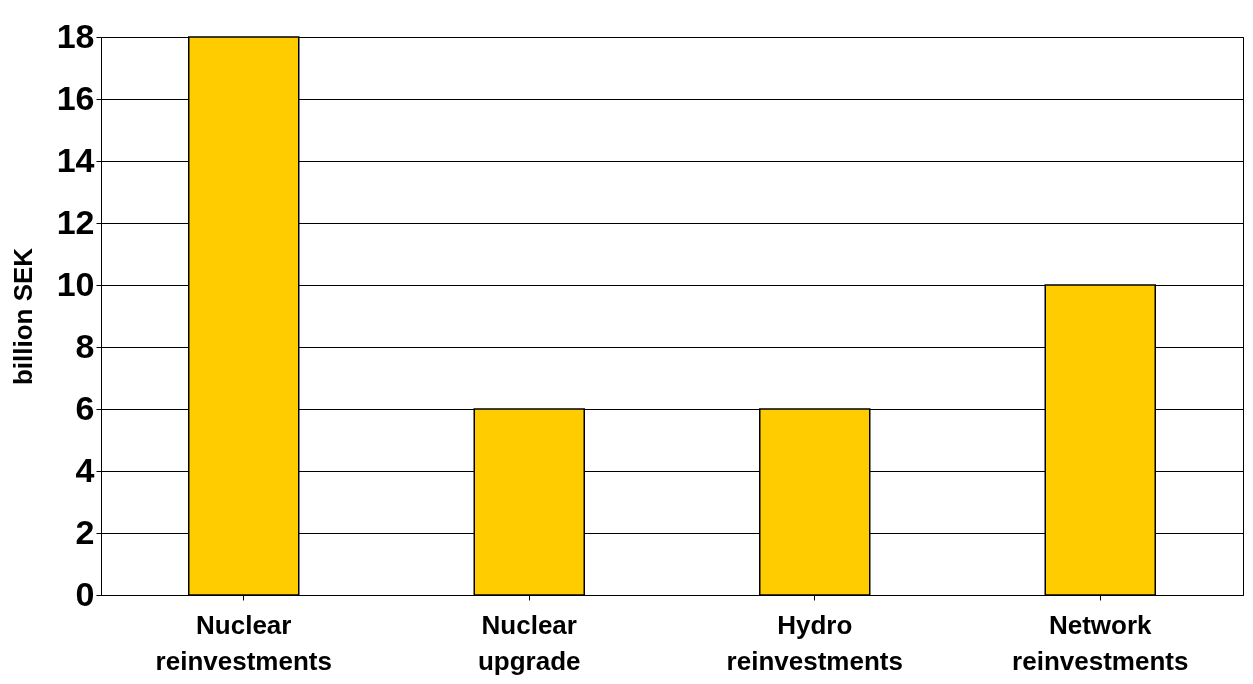  I want to click on x-tick-label: Nuclear reinvestments, so click(243, 642).